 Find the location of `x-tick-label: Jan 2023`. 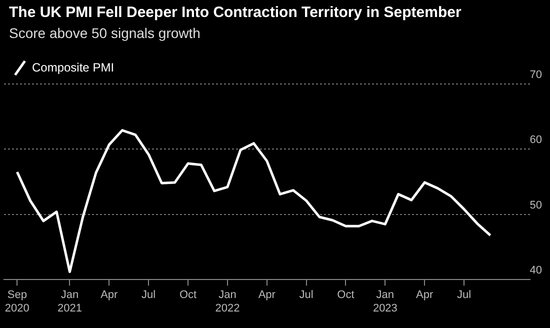

x-tick-label: Jan 2023 is located at coordinates (385, 301).